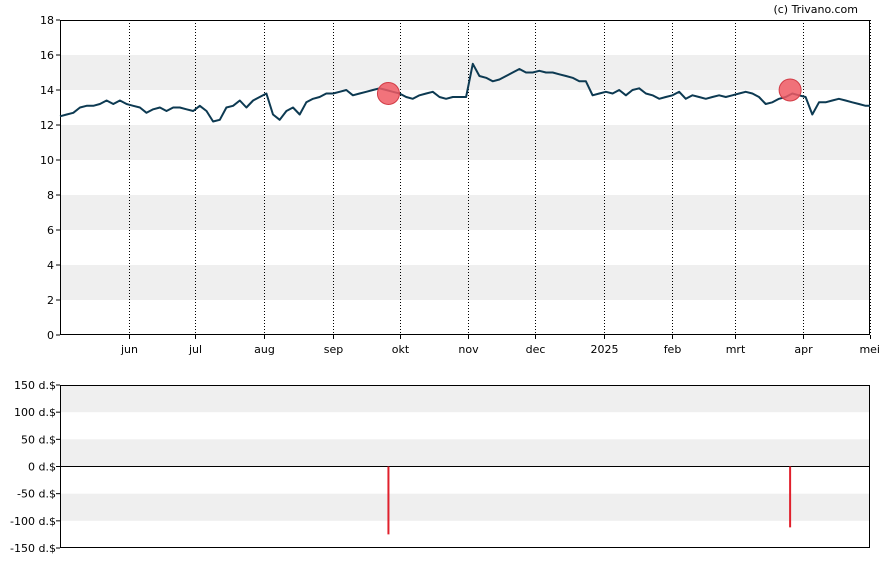 Image resolution: width=888 pixels, height=565 pixels. Describe the element at coordinates (673, 349) in the screenshot. I see `x-tick-label: feb` at that location.